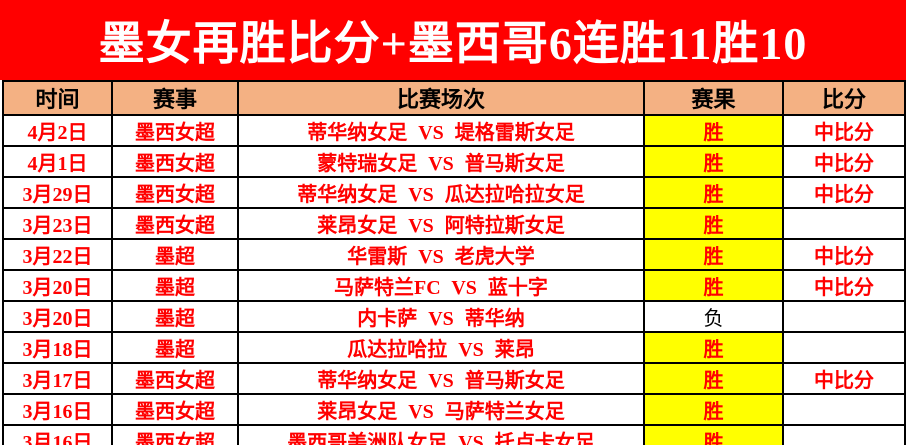 The height and width of the screenshot is (445, 906). What do you see at coordinates (57, 378) in the screenshot?
I see `cell-date: 3月17日` at bounding box center [57, 378].